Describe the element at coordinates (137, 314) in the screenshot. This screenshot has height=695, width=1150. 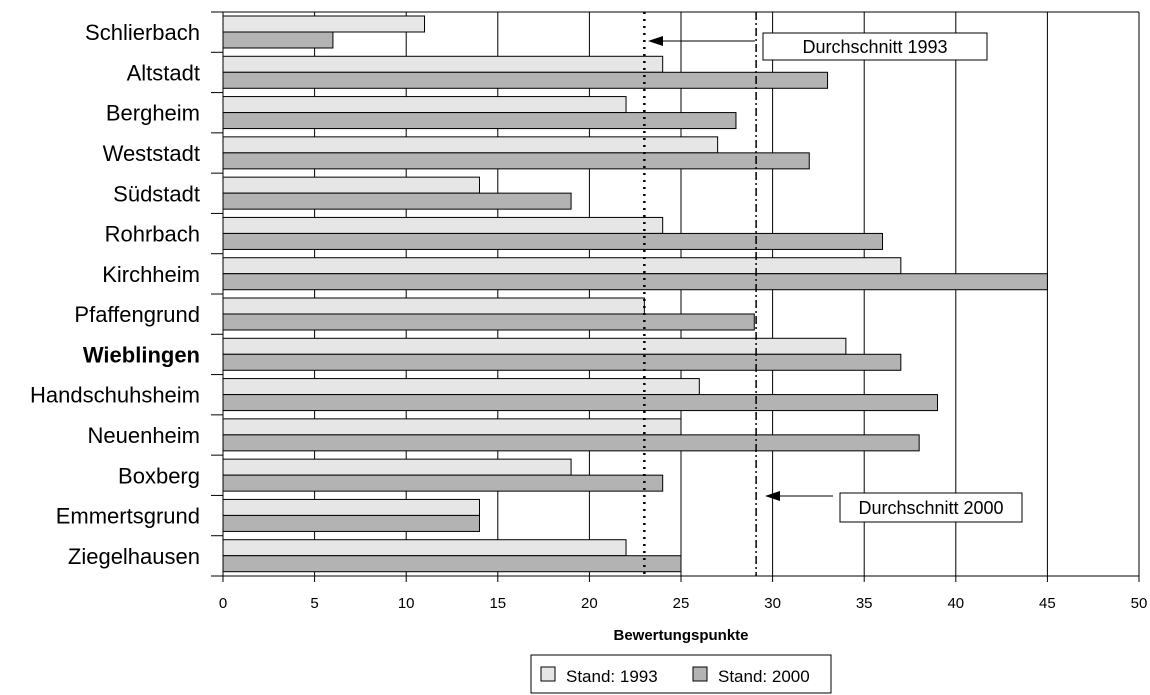
I see `category-label: Pfaffengrund` at that location.